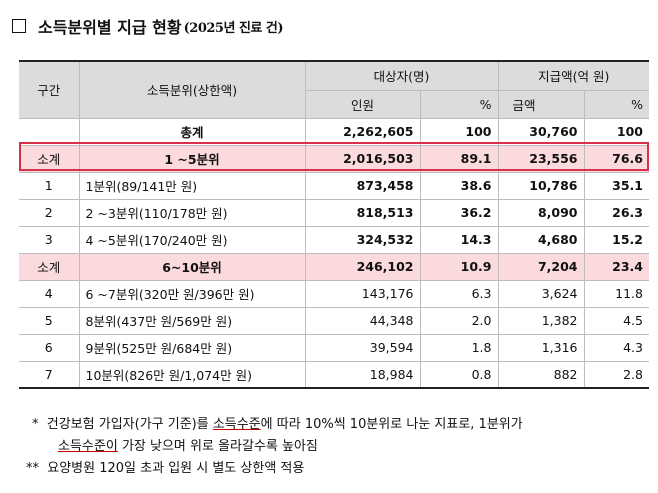 This screenshot has width=658, height=493. What do you see at coordinates (391, 424) in the screenshot?
I see `footnote-text: 에 따라 10%씩 10분위로 나눈 지표로, 1분위가` at bounding box center [391, 424].